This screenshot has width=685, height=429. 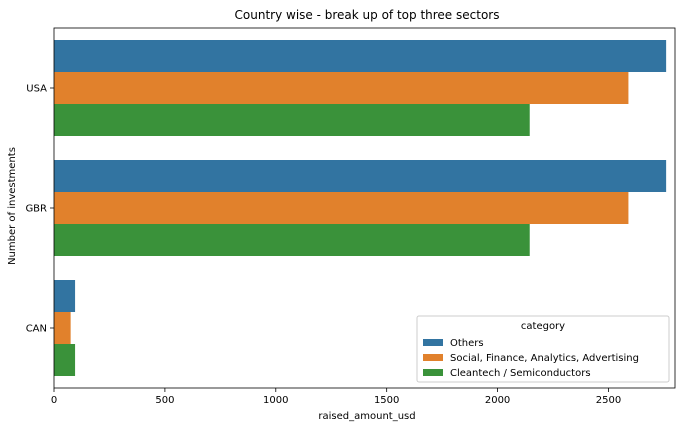 What do you see at coordinates (433, 372) in the screenshot?
I see `legend-swatch-cleantech-semiconductors` at bounding box center [433, 372].